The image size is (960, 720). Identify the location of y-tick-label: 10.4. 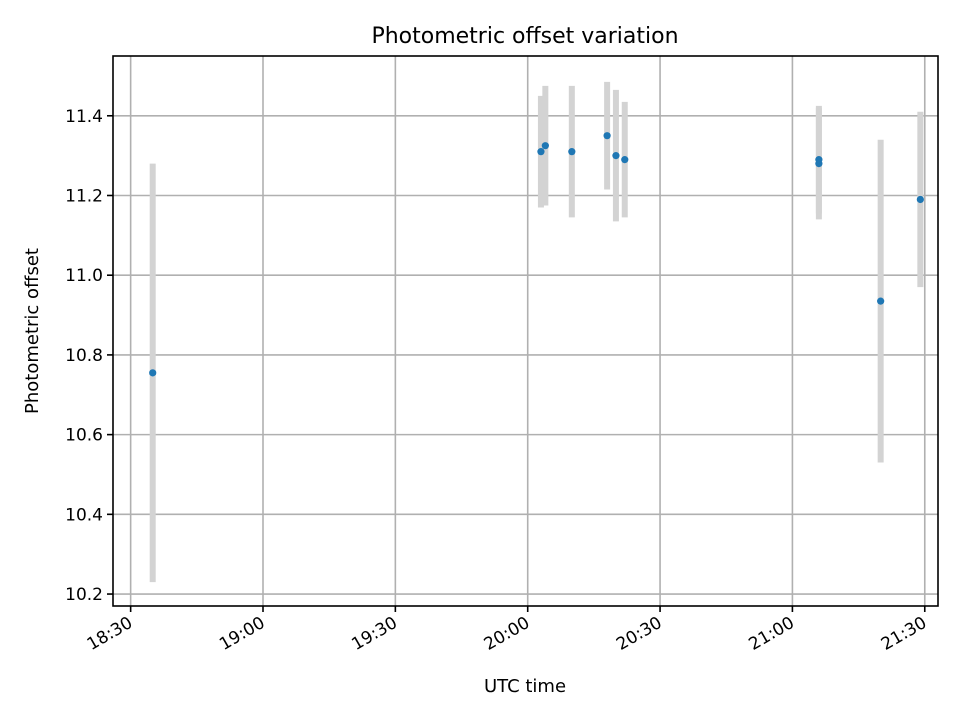
(84, 515).